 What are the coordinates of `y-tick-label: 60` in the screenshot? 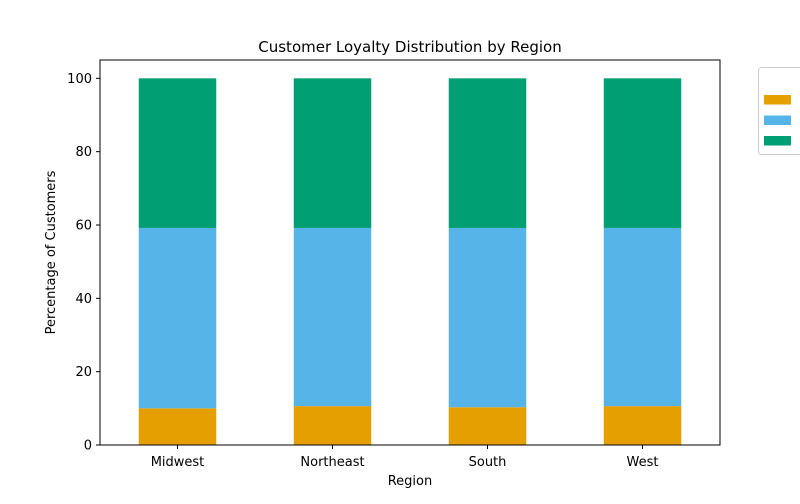 It's located at (83, 226).